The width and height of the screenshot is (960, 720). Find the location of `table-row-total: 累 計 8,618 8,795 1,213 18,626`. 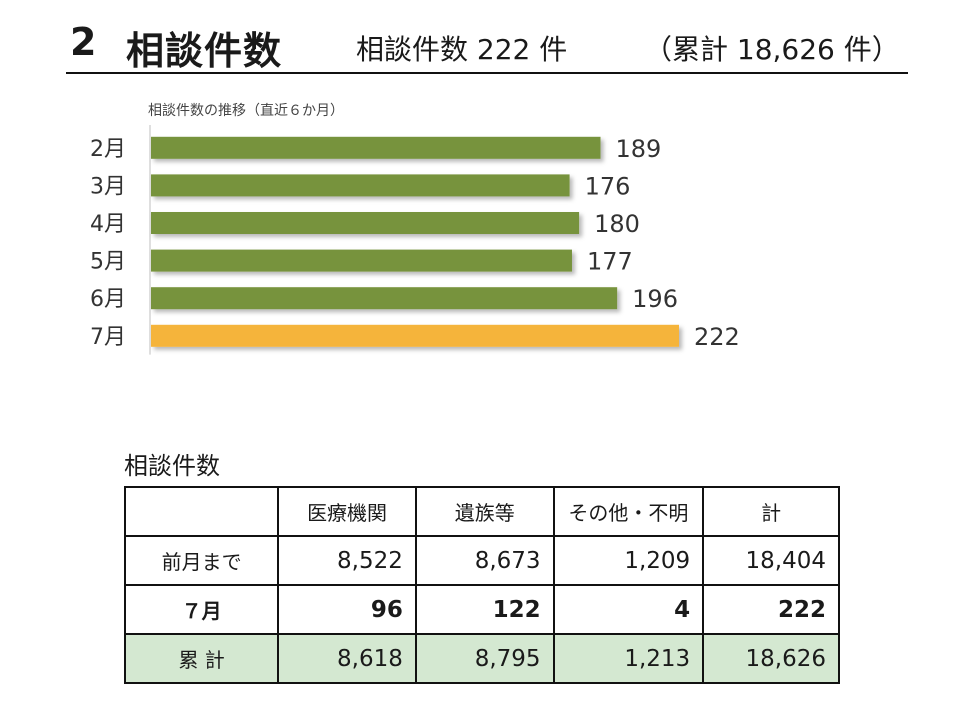

table-row-total: 累 計 8,618 8,795 1,213 18,626 is located at coordinates (481, 658).